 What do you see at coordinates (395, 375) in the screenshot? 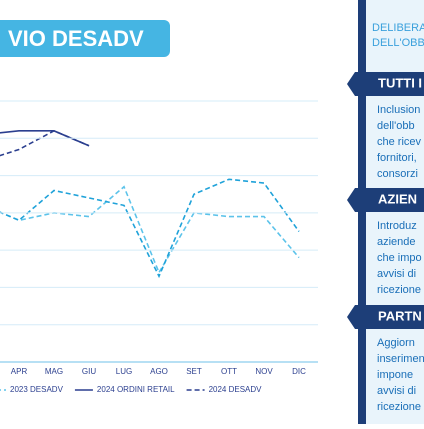
I see `section-text: impone` at bounding box center [395, 375].